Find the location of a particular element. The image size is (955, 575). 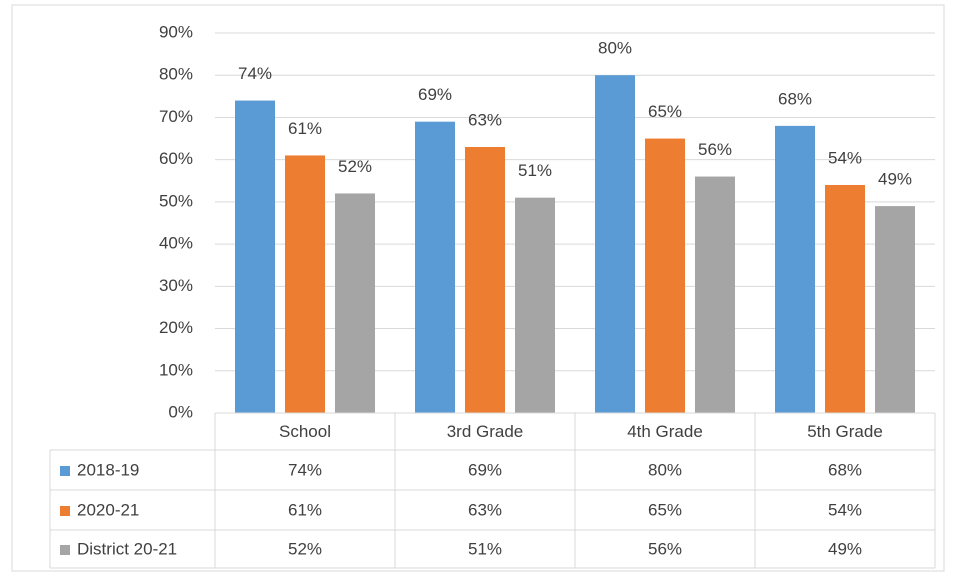

x-tick-label: 4th Grade is located at coordinates (665, 431).